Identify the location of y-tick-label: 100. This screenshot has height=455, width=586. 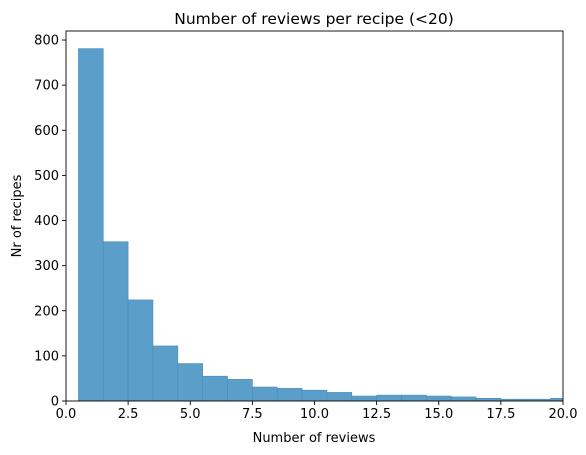
(46, 356).